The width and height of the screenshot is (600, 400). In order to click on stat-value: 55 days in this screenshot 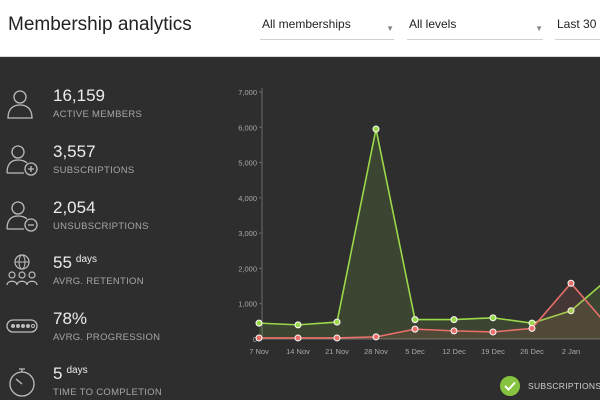, I will do `click(75, 262)`.